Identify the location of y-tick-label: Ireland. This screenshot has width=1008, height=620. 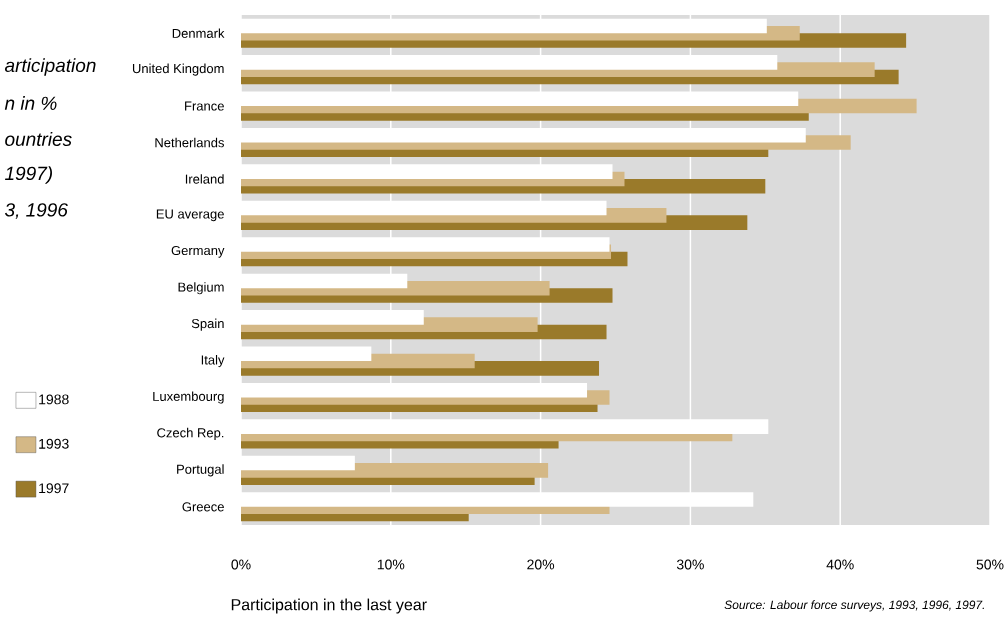
(204, 179).